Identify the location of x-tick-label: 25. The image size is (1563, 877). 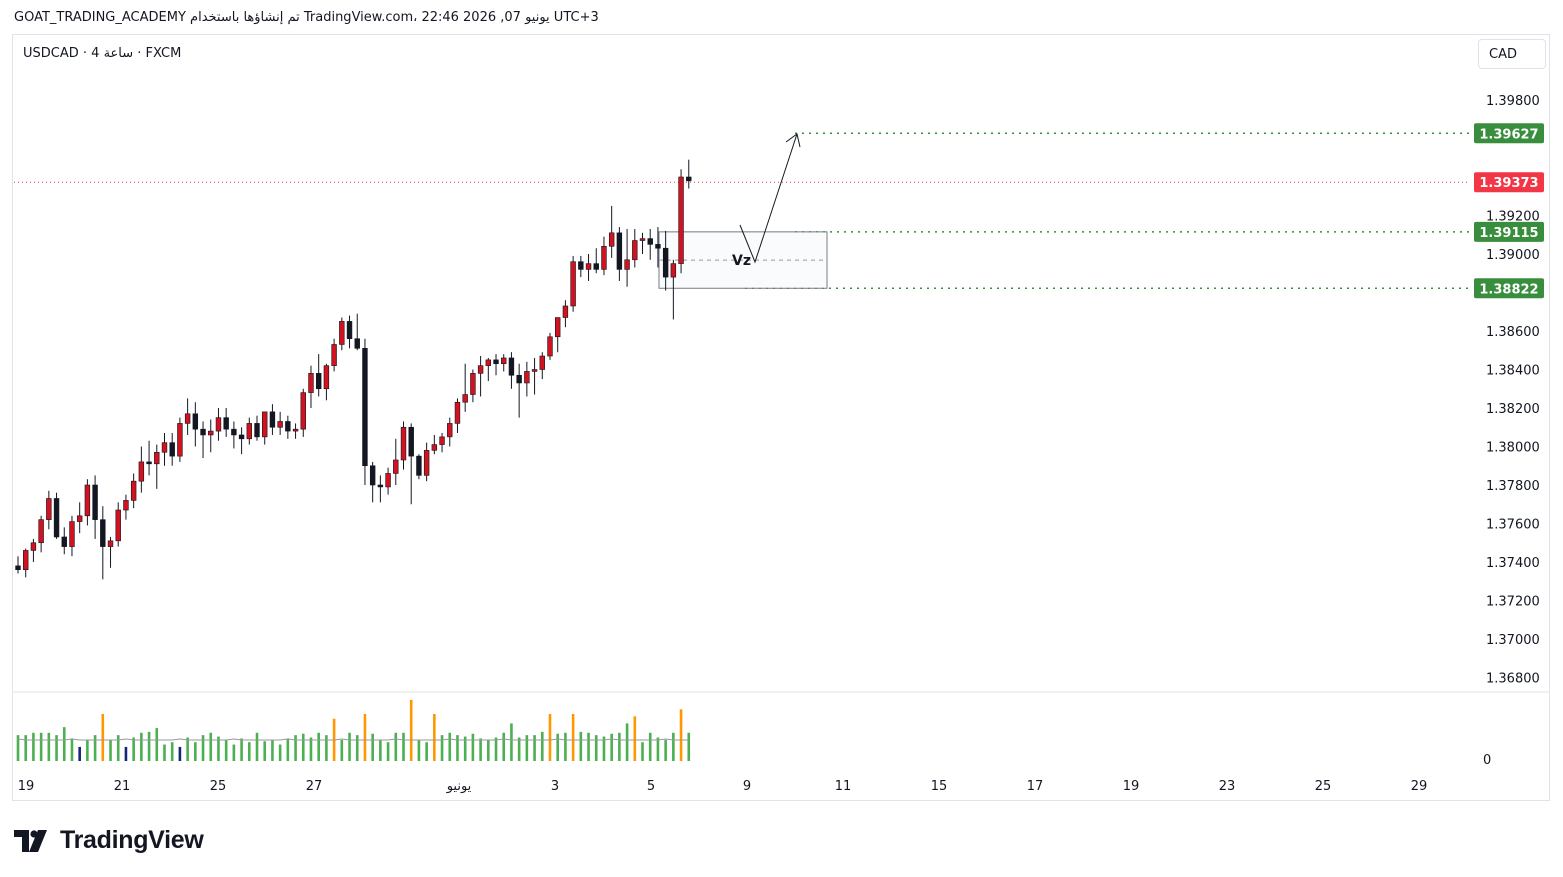
(218, 786).